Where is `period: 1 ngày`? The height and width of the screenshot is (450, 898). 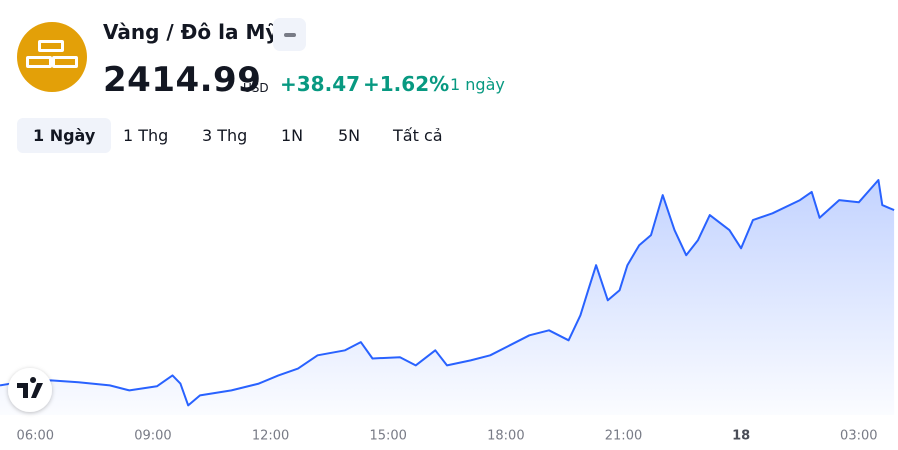
period: 1 ngày is located at coordinates (477, 84).